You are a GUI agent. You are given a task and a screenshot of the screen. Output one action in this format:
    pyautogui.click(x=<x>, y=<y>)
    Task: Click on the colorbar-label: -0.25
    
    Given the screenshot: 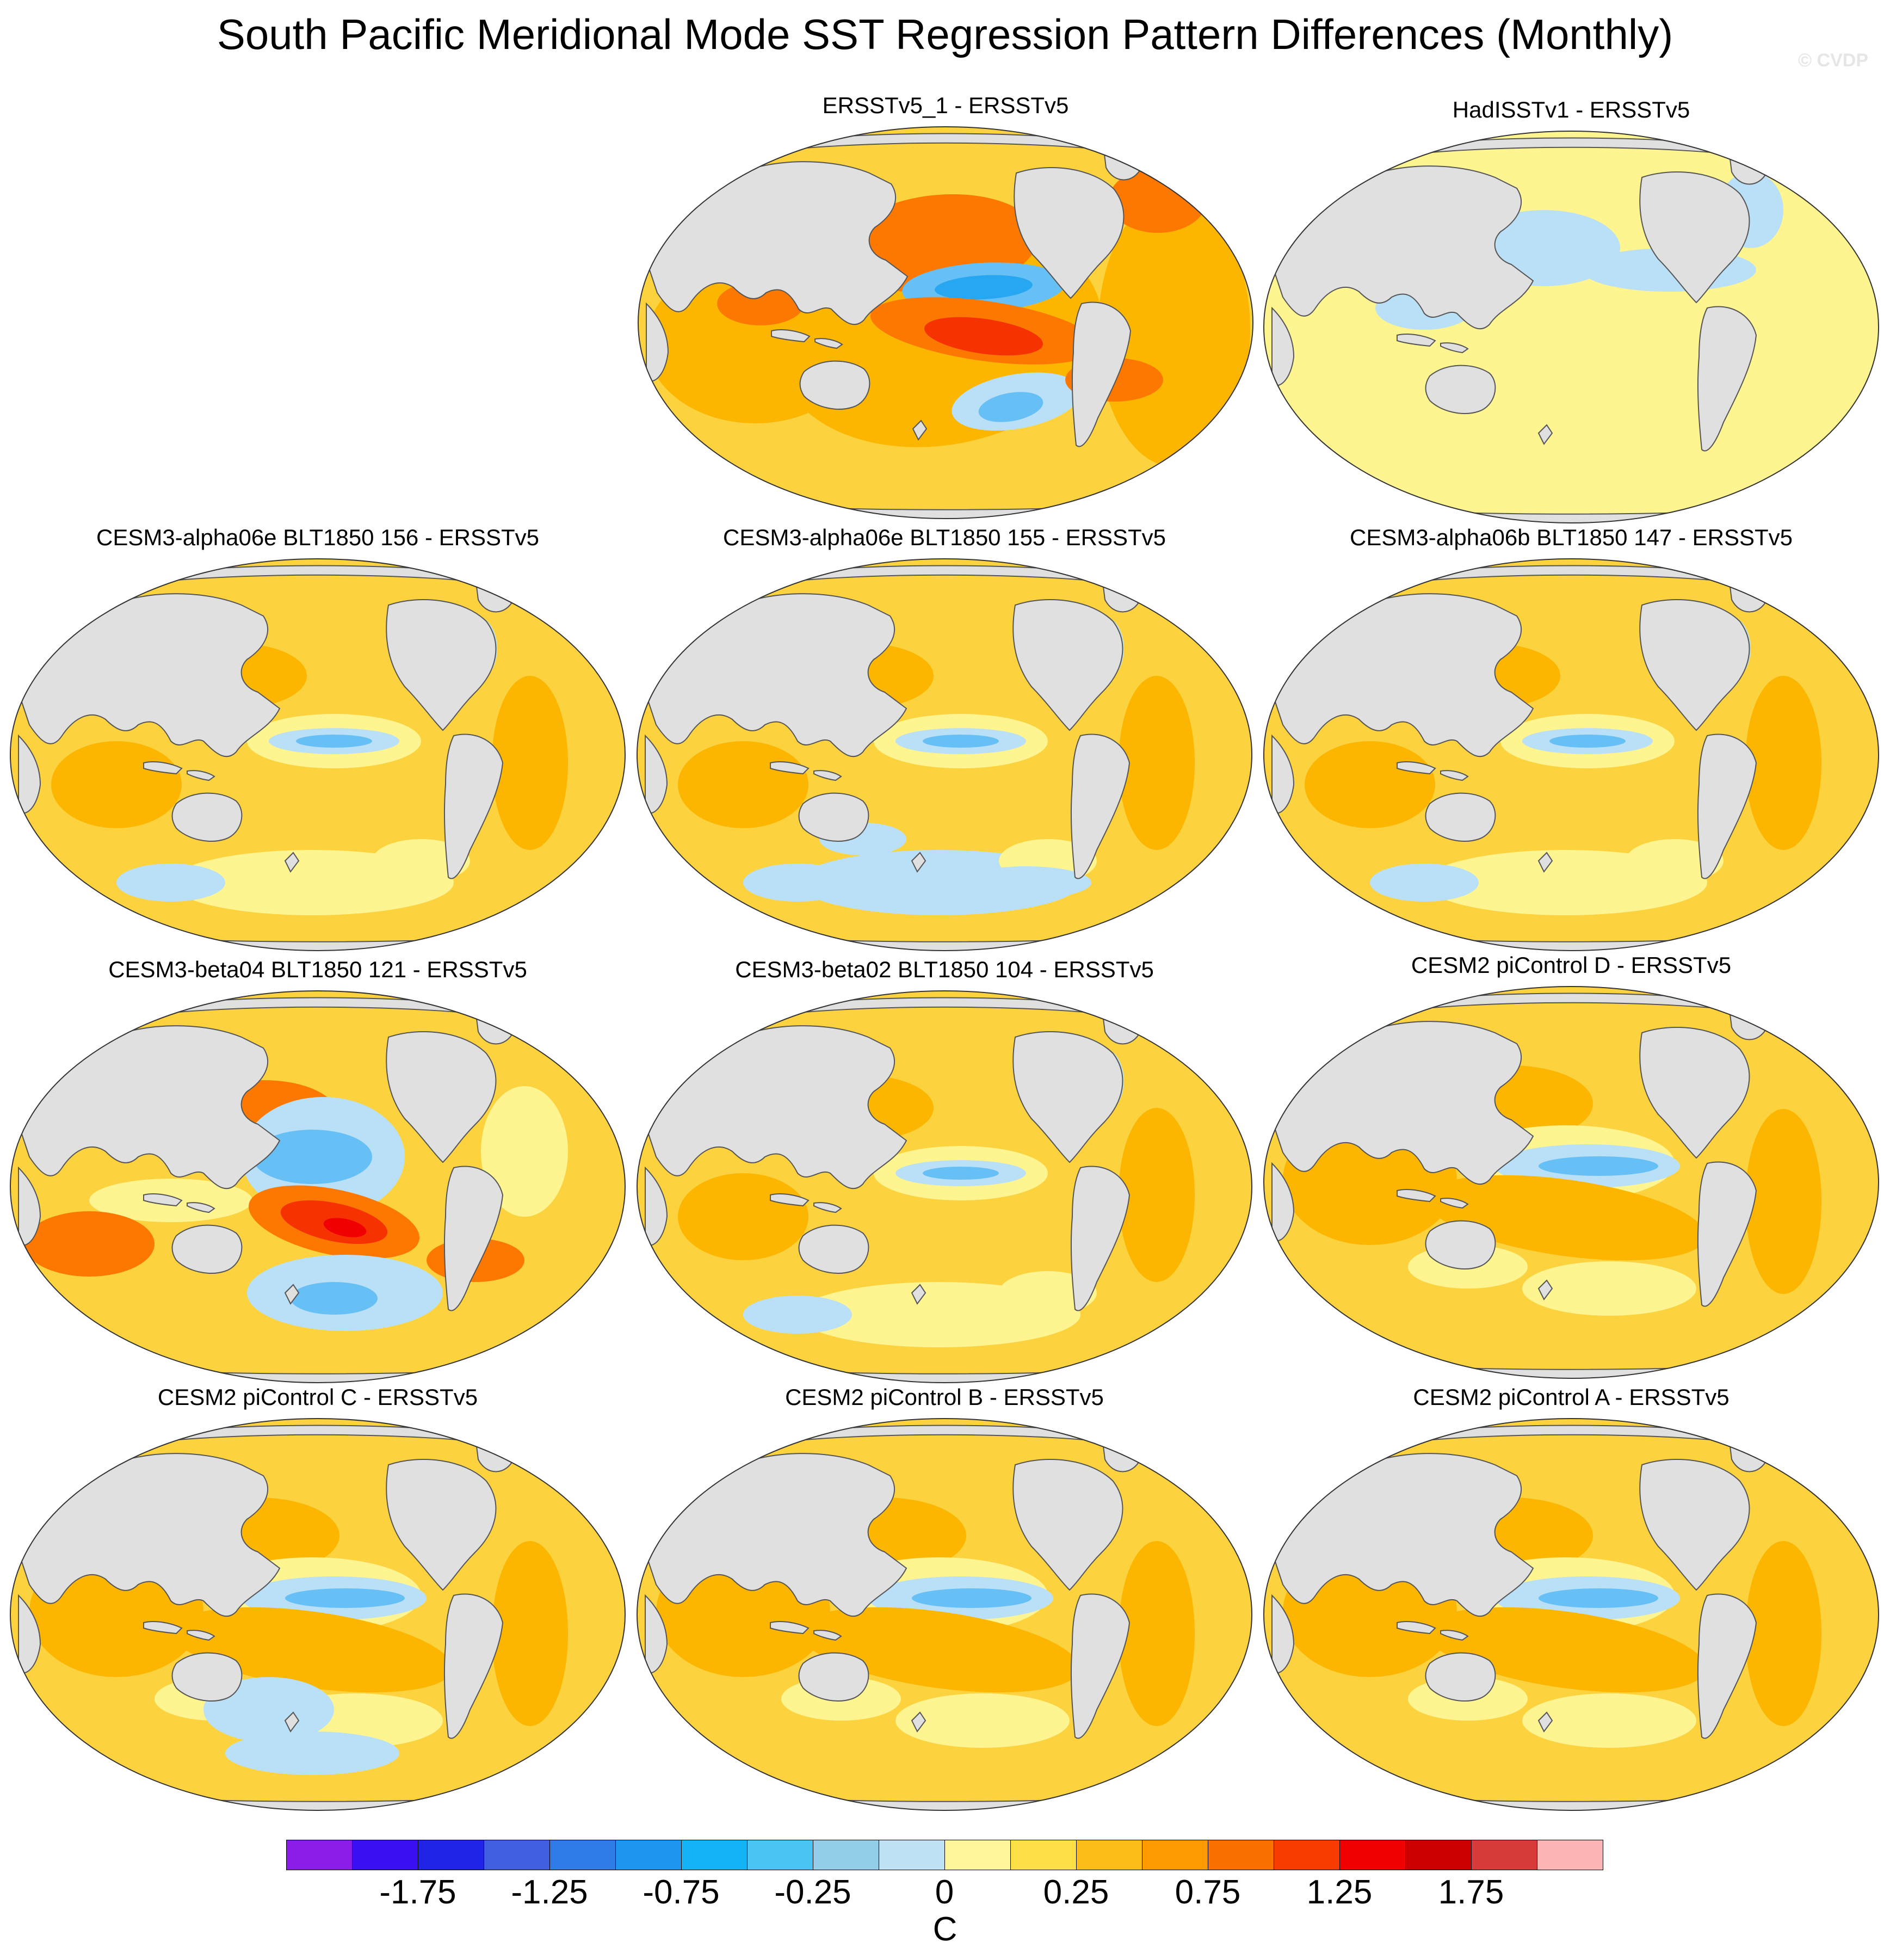 What is the action you would take?
    pyautogui.click(x=813, y=1892)
    